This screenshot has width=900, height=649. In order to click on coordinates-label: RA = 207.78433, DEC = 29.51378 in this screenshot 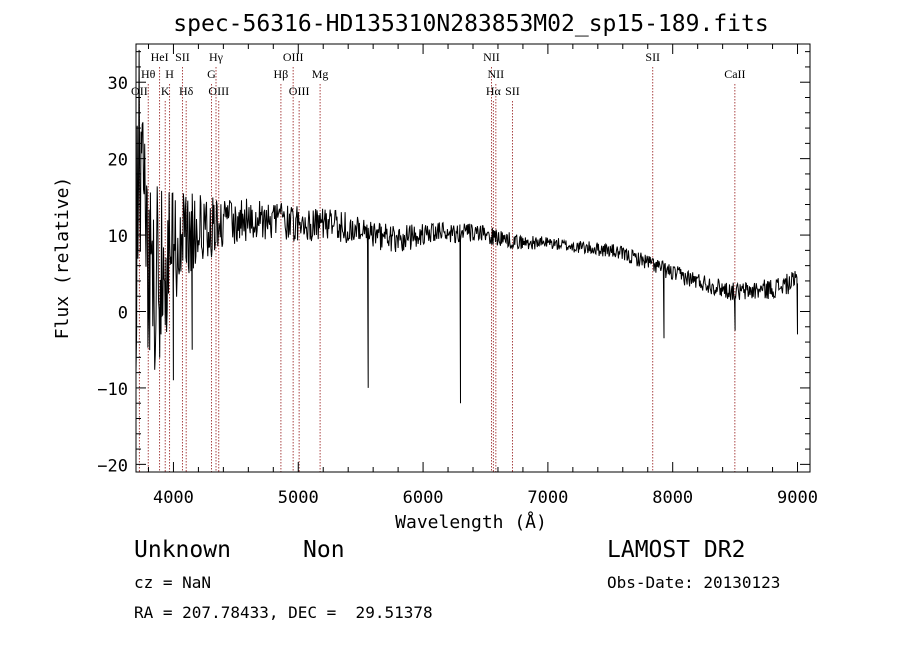, I will do `click(283, 612)`.